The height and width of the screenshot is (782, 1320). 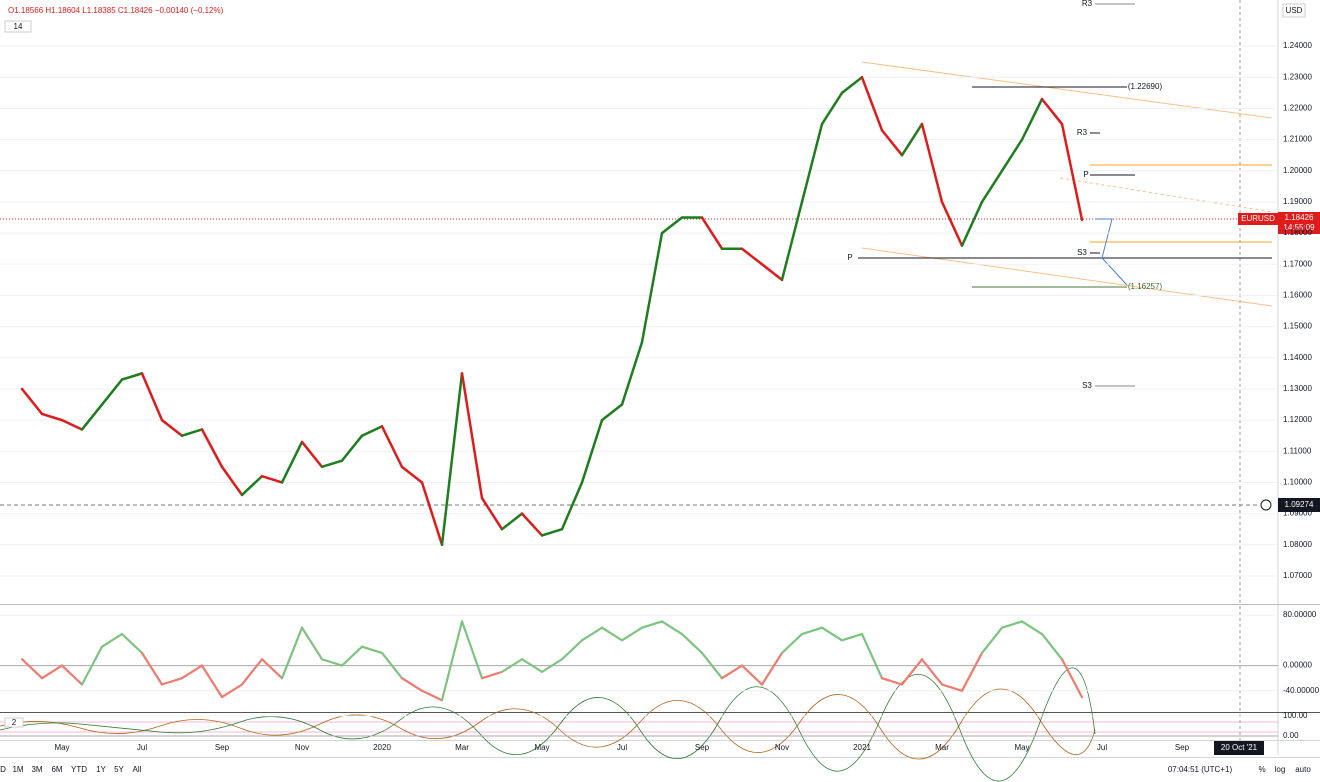 What do you see at coordinates (862, 747) in the screenshot?
I see `x-tick-label: 2021` at bounding box center [862, 747].